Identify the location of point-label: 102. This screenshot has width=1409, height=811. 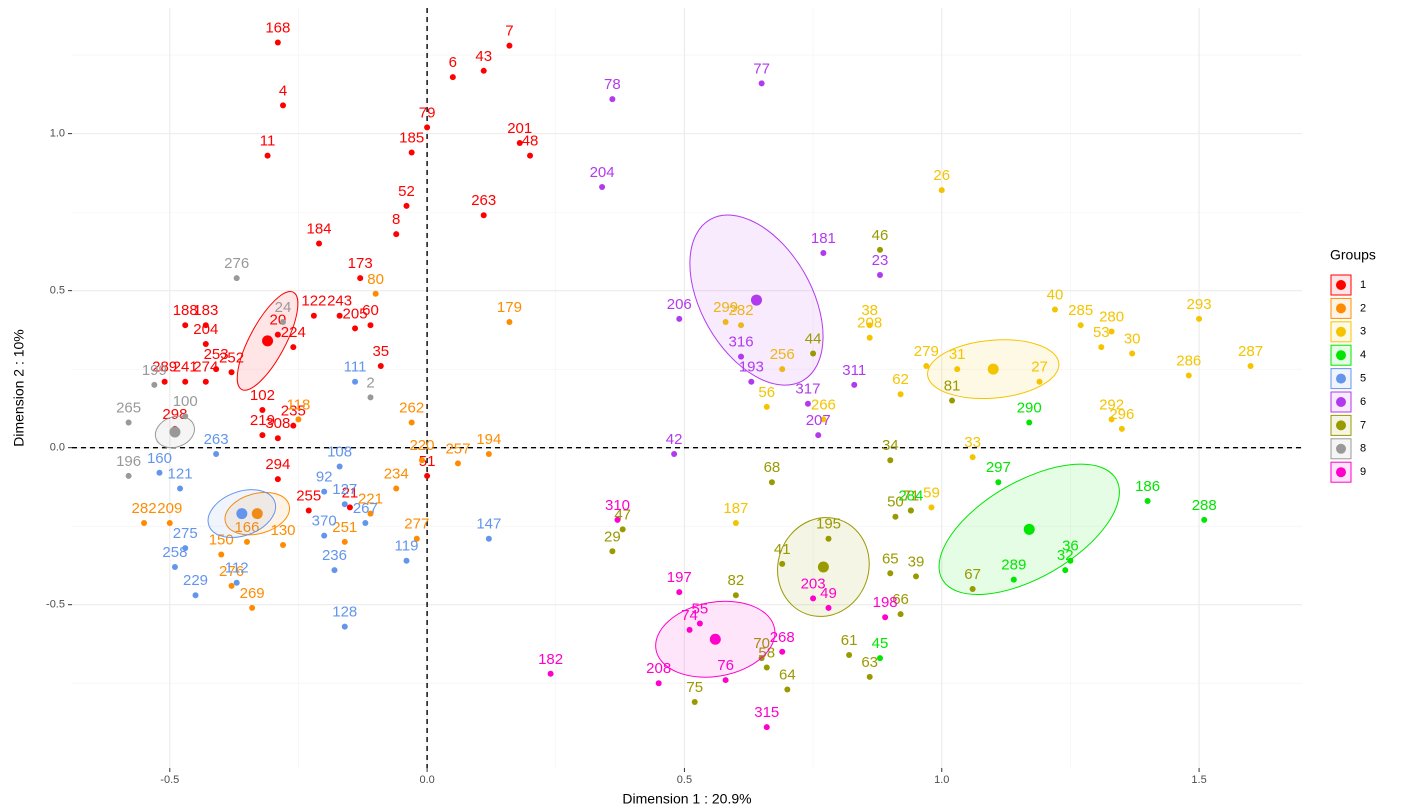
(262, 395).